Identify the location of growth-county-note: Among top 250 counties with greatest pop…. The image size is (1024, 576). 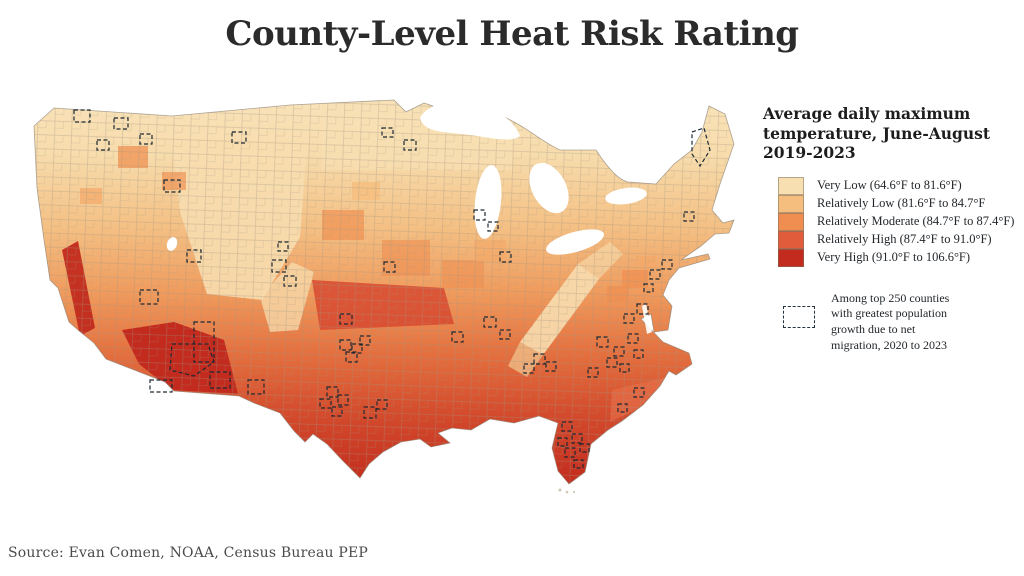
(890, 321).